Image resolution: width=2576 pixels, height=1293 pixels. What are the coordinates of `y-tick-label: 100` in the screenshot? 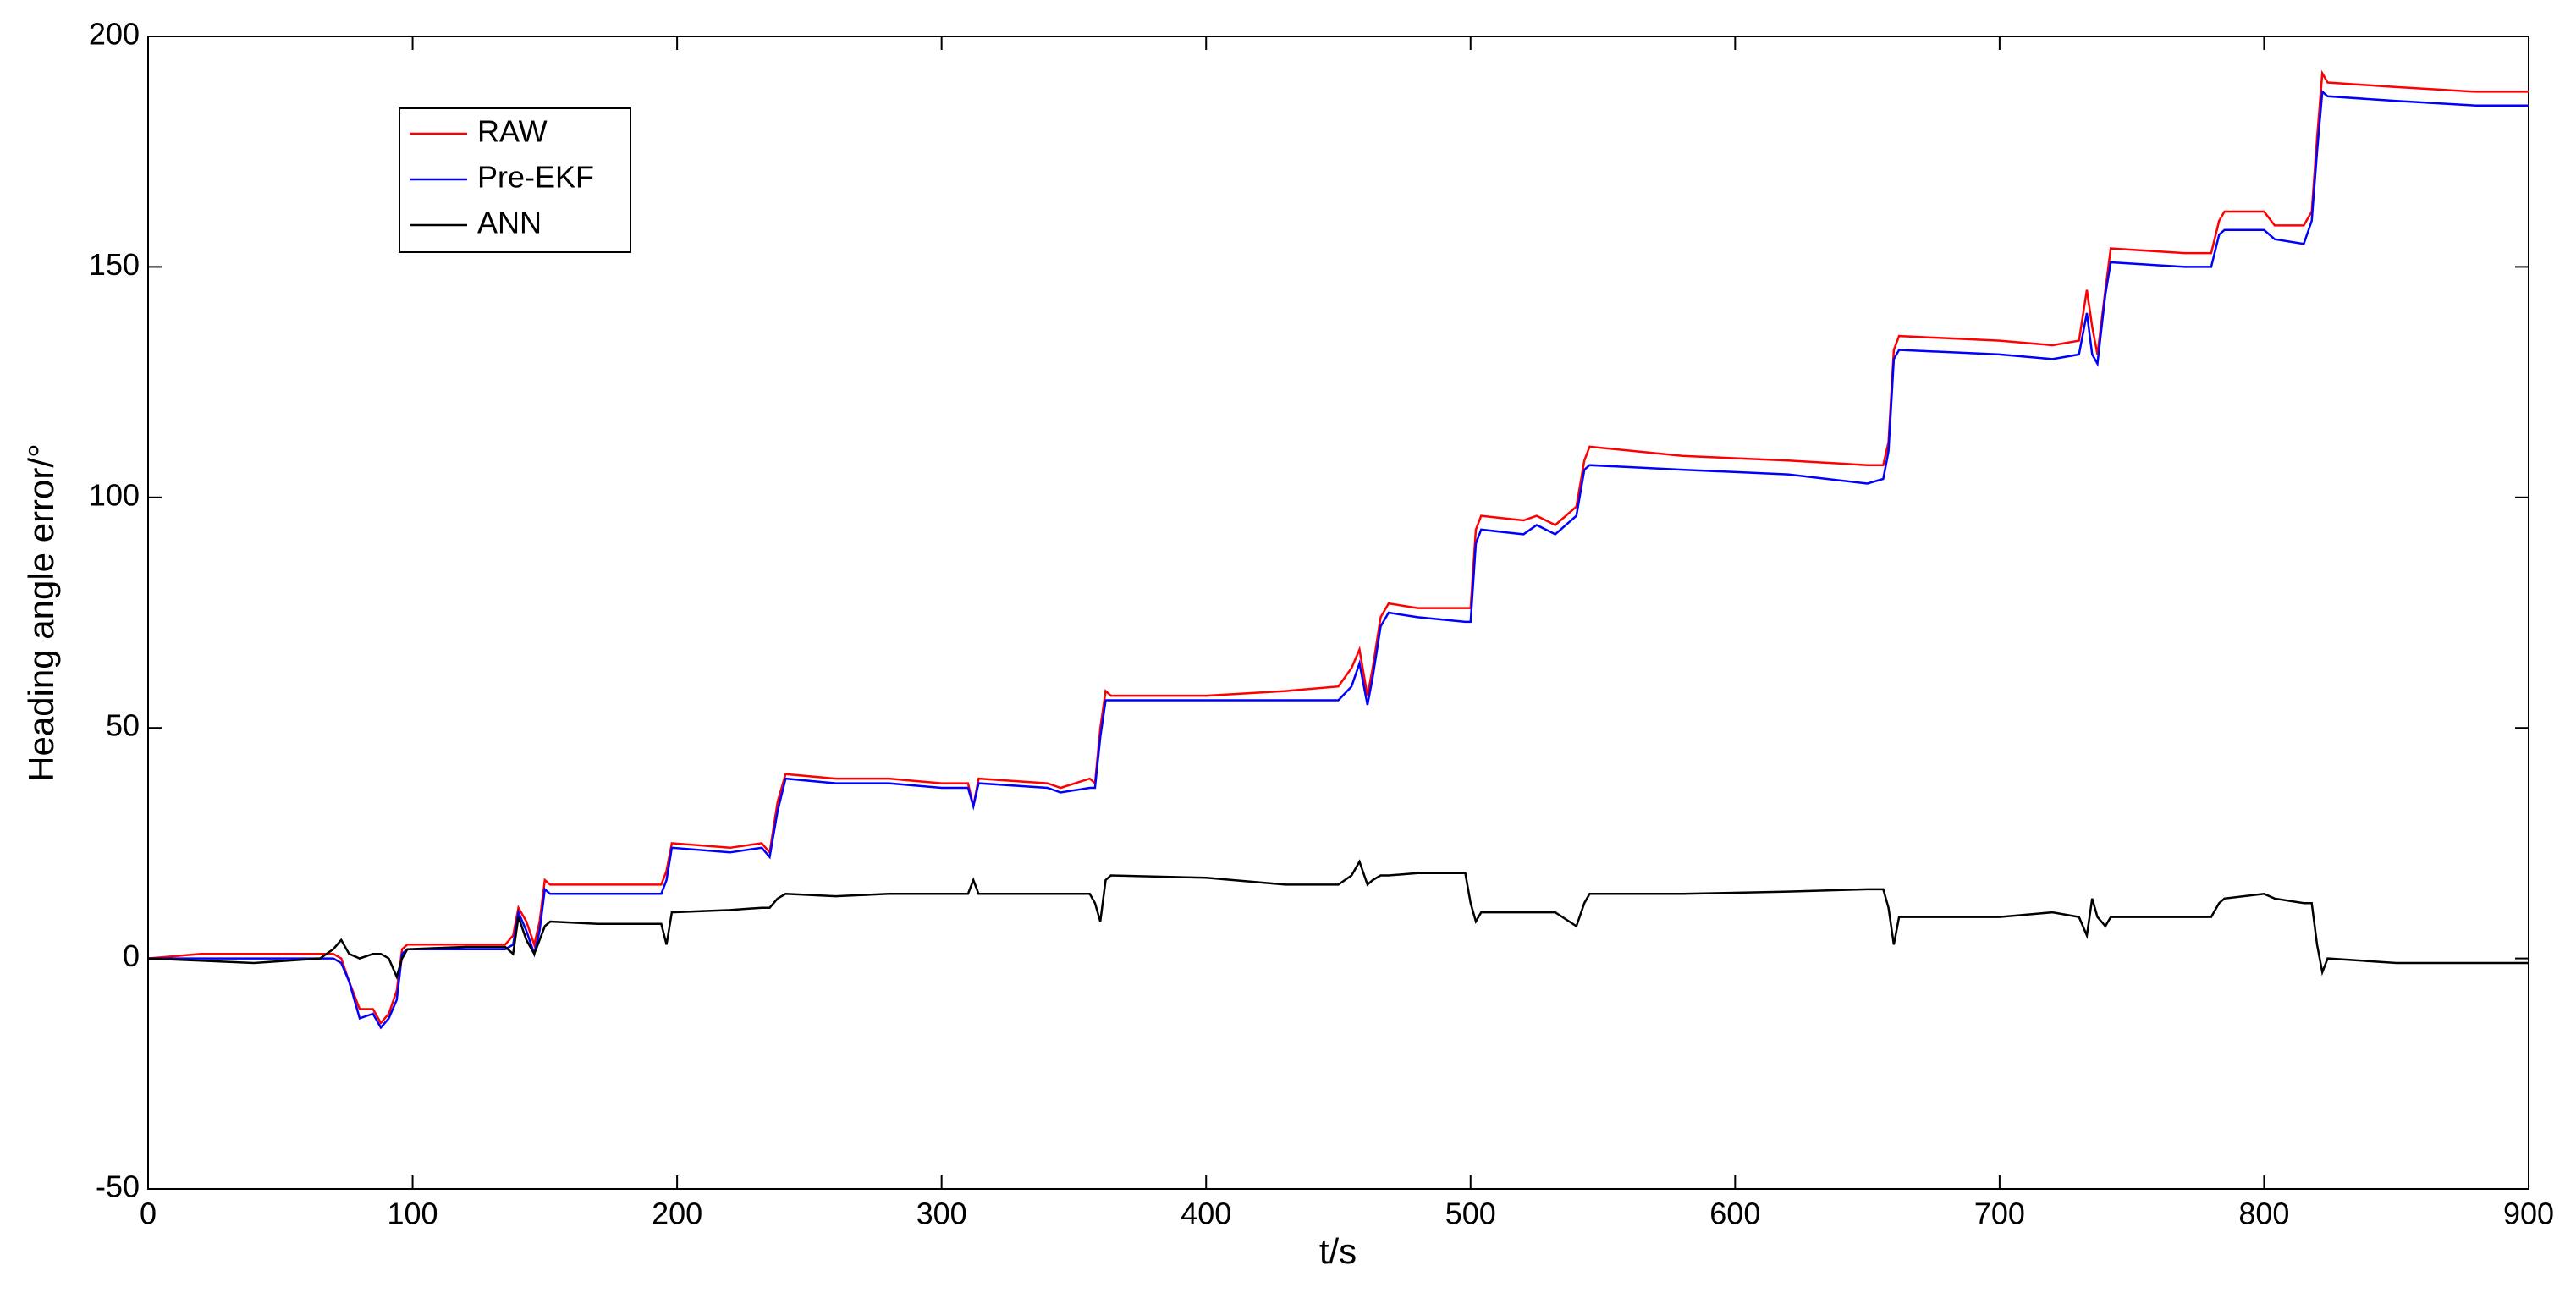 It's located at (114, 494).